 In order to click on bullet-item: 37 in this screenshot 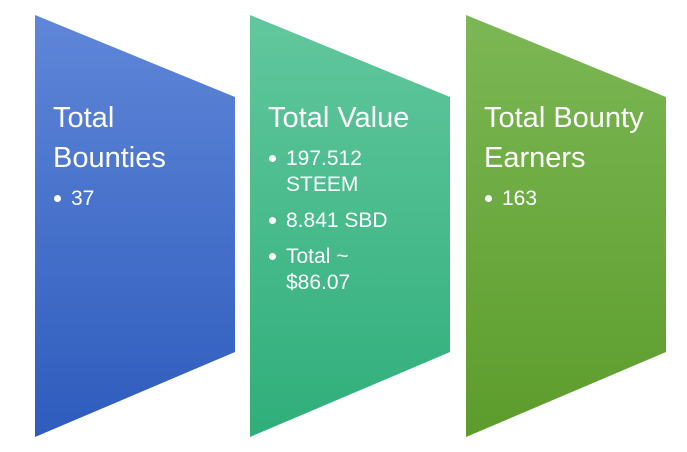, I will do `click(121, 199)`.